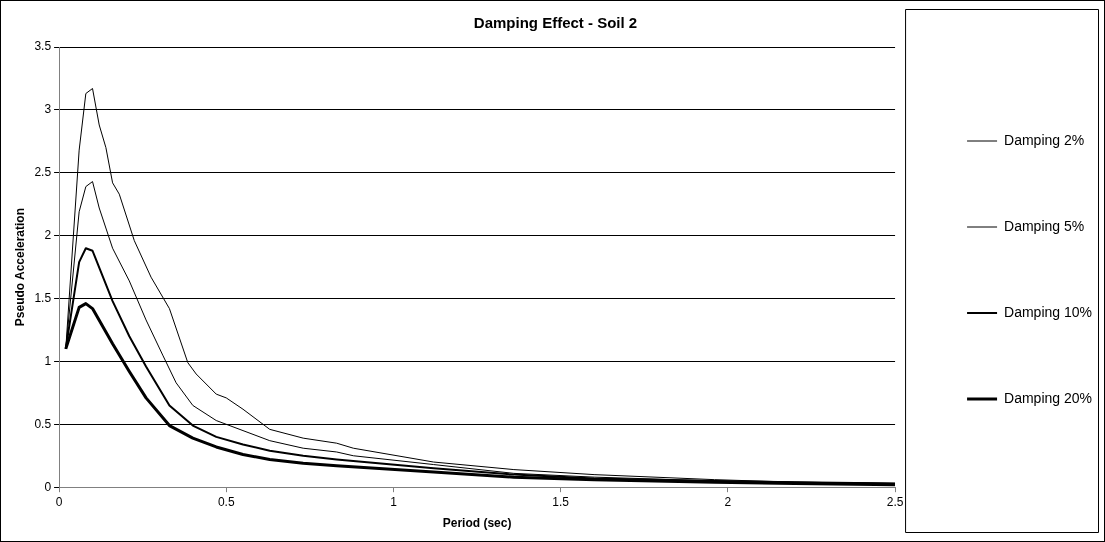 Image resolution: width=1105 pixels, height=542 pixels. I want to click on legend-label: Damping 10%, so click(1048, 311).